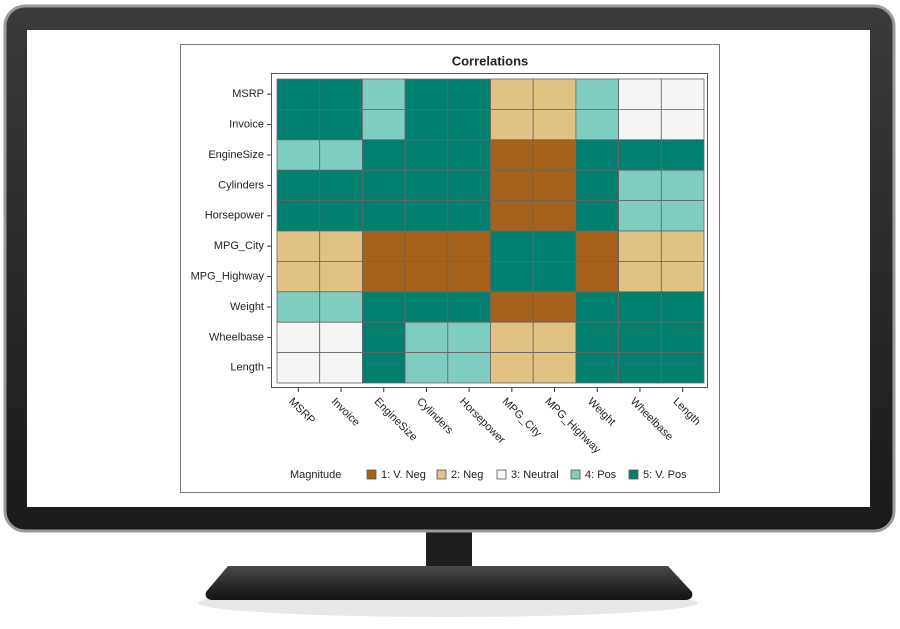 This screenshot has height=629, width=900. I want to click on y-tick-label: Weight, so click(247, 307).